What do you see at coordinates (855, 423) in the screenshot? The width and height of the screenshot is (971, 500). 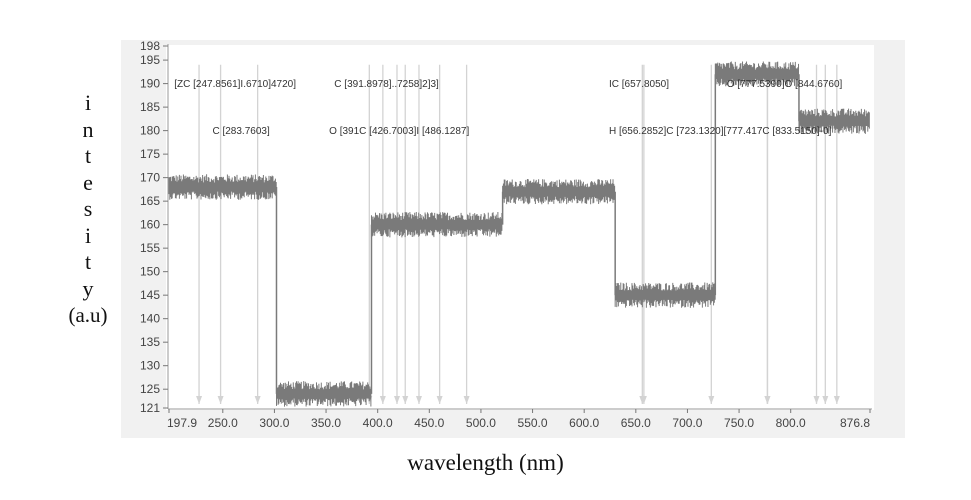 I see `x-tick-label: 876.8` at bounding box center [855, 423].